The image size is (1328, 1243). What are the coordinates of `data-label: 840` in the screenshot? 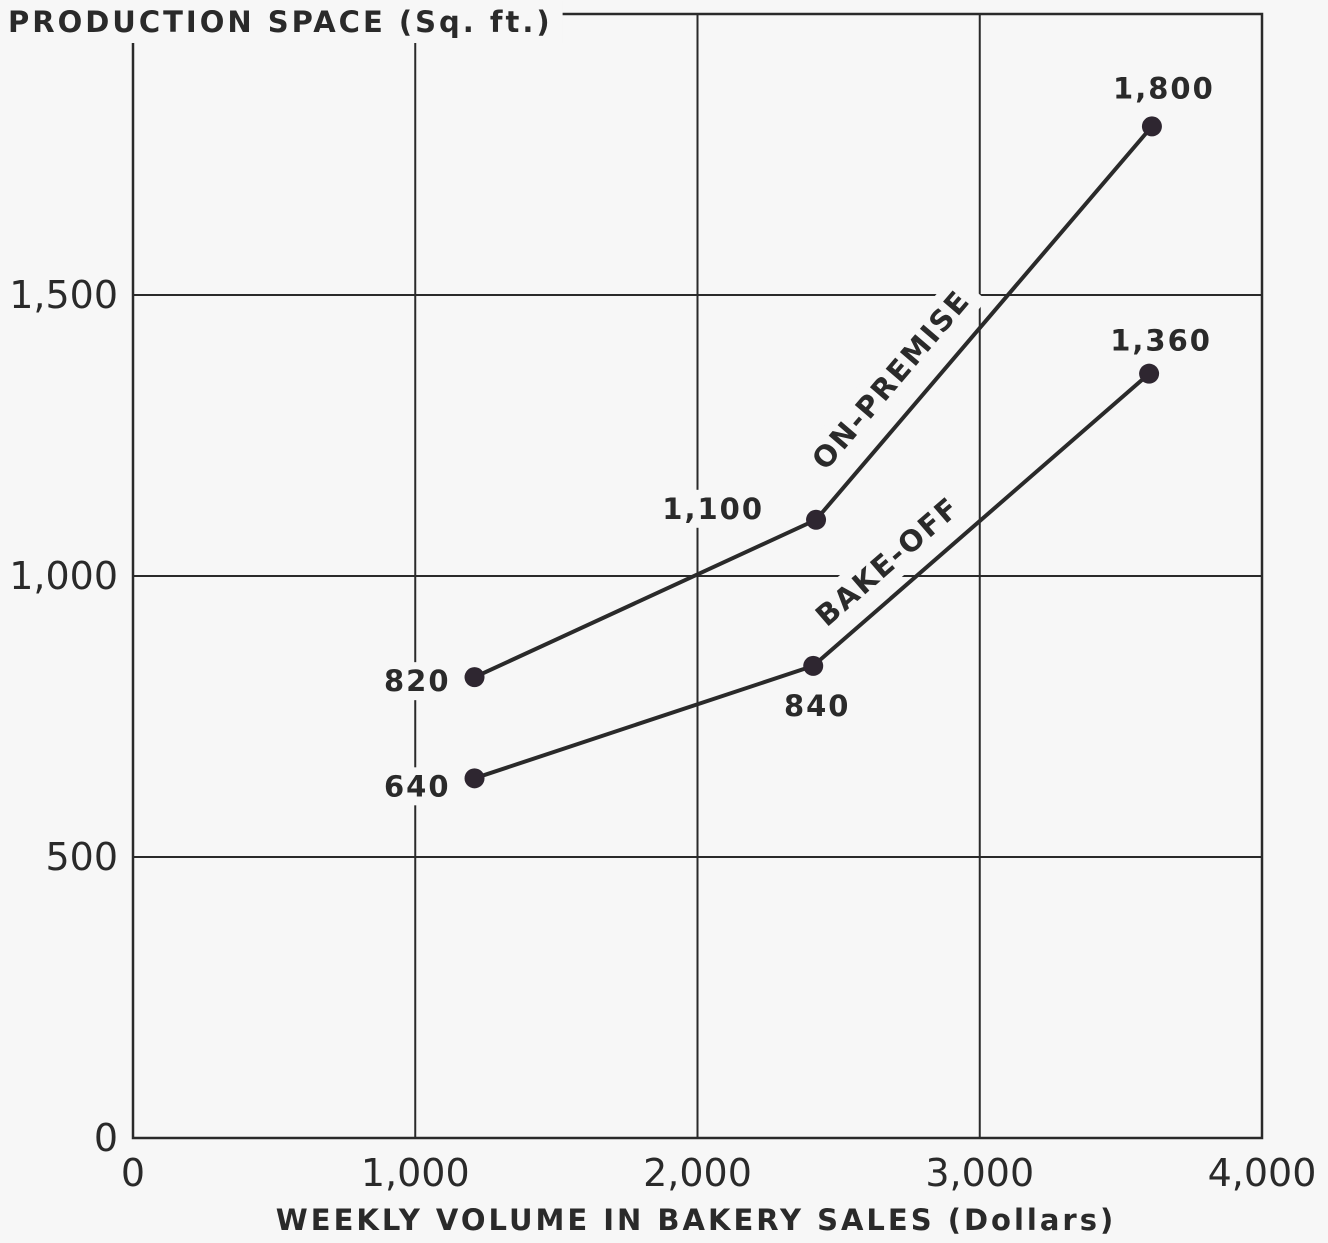 It's located at (817, 706).